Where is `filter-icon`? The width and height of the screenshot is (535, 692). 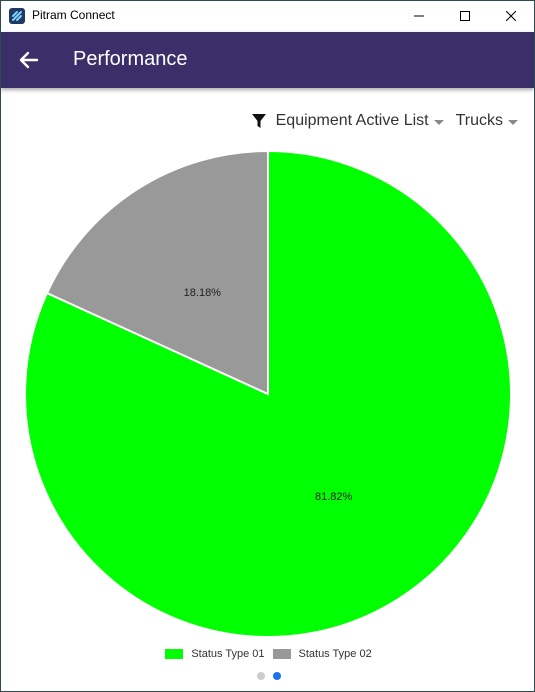 filter-icon is located at coordinates (259, 121).